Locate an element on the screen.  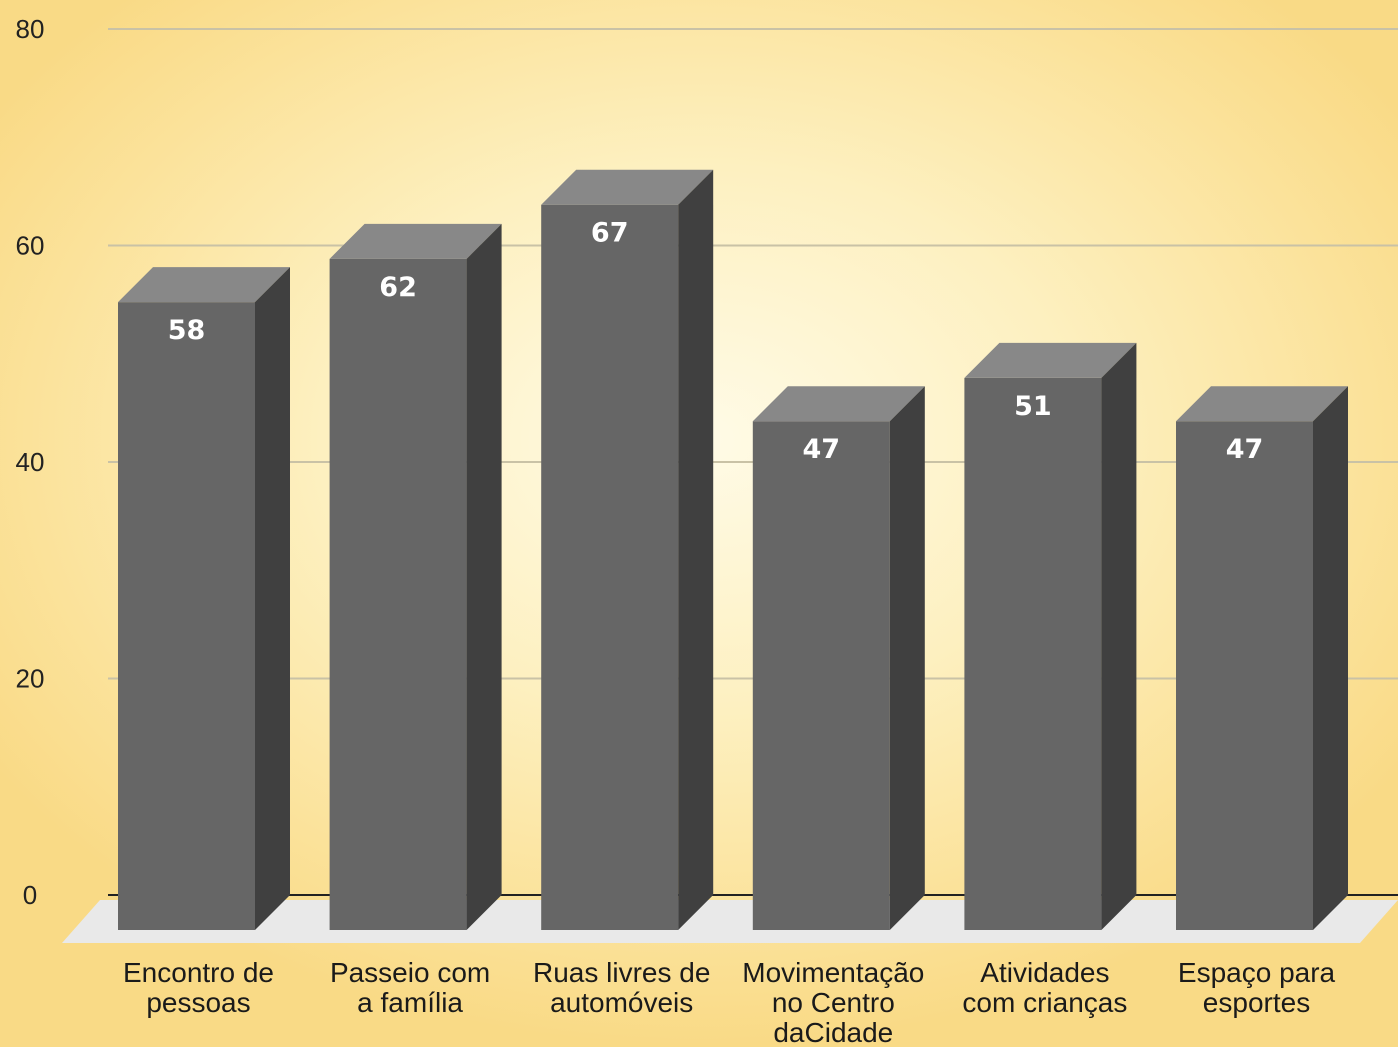
x-tick-label: Encontro de pessoas is located at coordinates (198, 987).